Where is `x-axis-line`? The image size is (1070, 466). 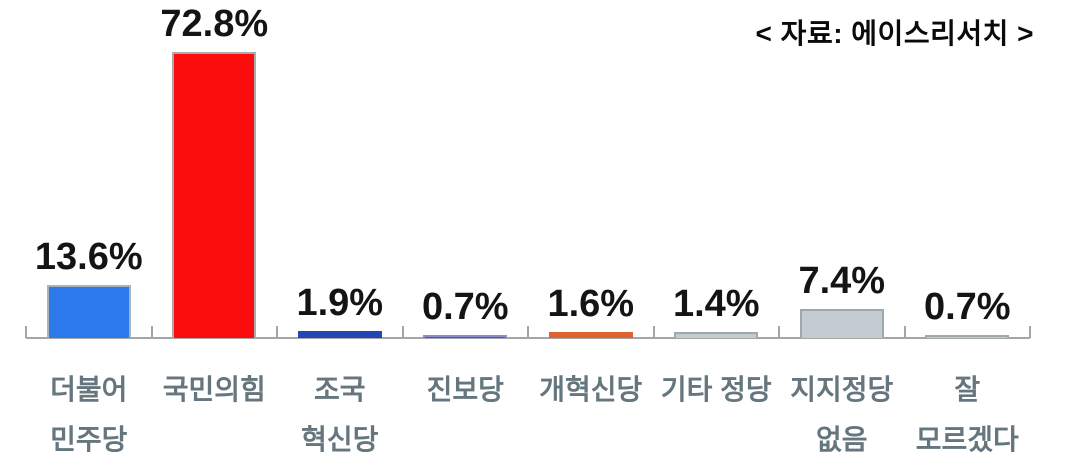 x-axis-line is located at coordinates (528, 338).